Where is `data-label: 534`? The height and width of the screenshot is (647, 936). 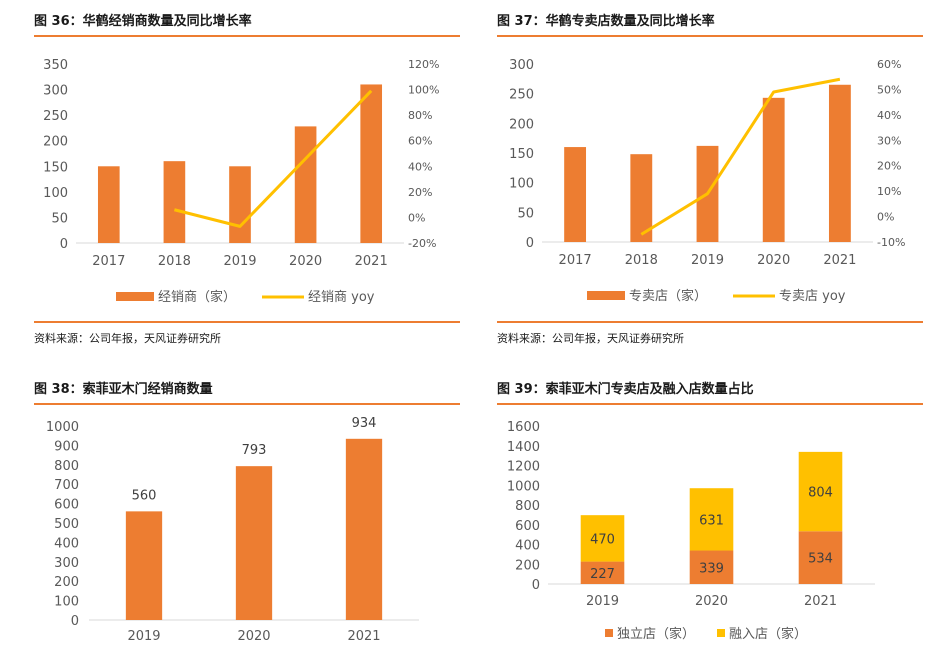 data-label: 534 is located at coordinates (820, 559).